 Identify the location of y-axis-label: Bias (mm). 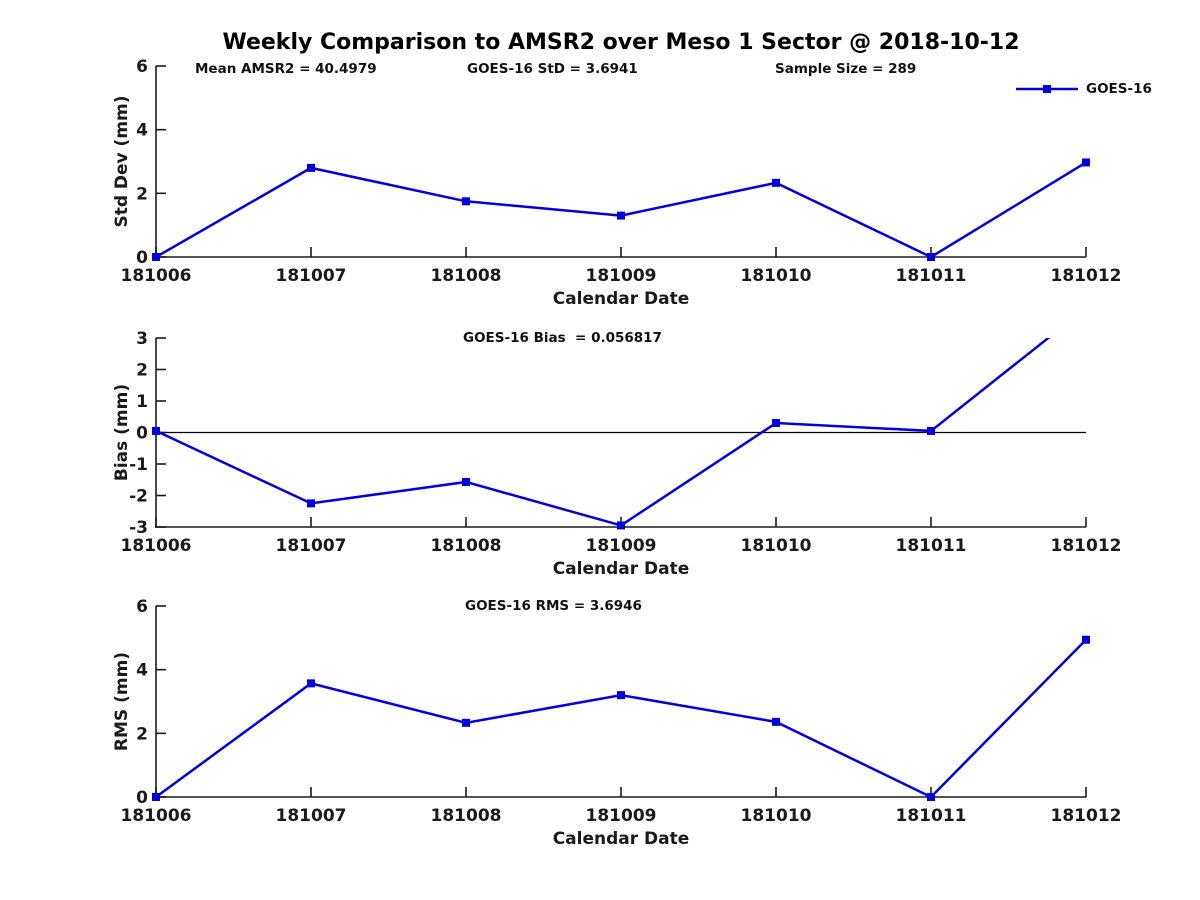
(122, 432).